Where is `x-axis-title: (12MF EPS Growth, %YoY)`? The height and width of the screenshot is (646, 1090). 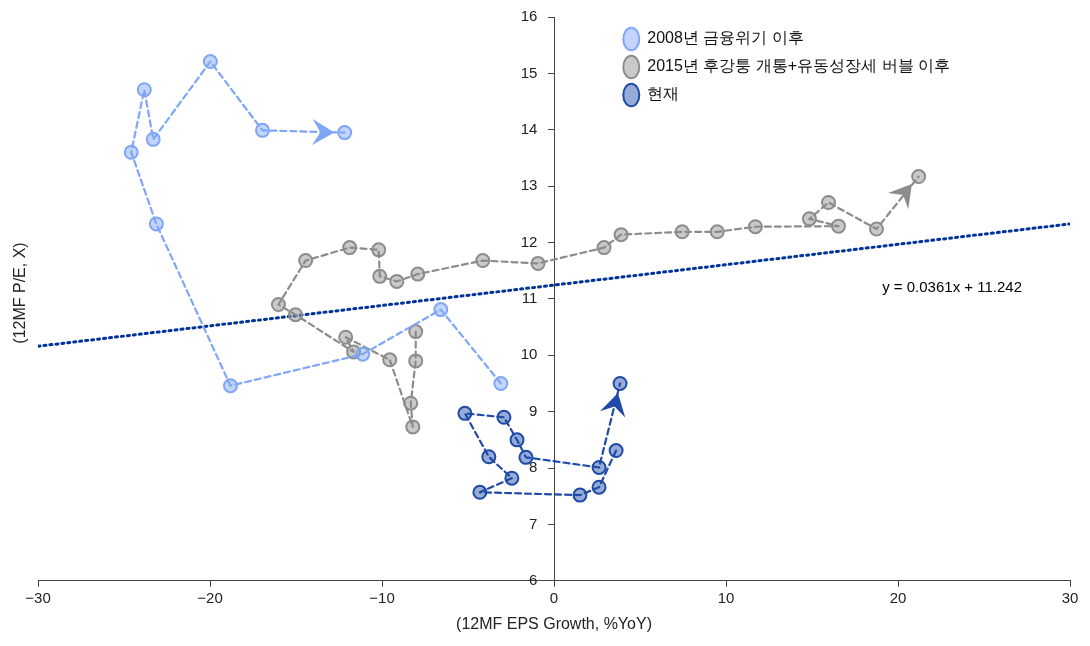 x-axis-title: (12MF EPS Growth, %YoY) is located at coordinates (554, 623).